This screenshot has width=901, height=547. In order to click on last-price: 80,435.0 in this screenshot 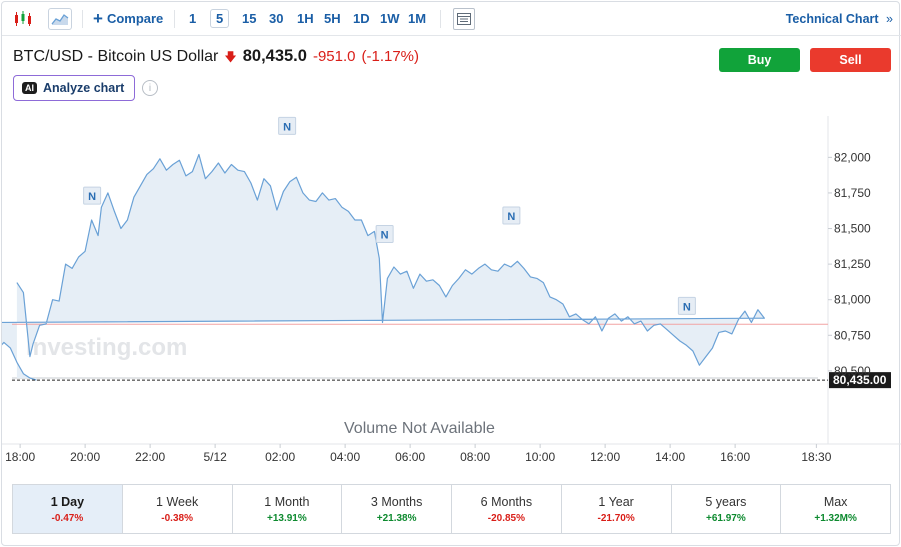, I will do `click(274, 56)`.